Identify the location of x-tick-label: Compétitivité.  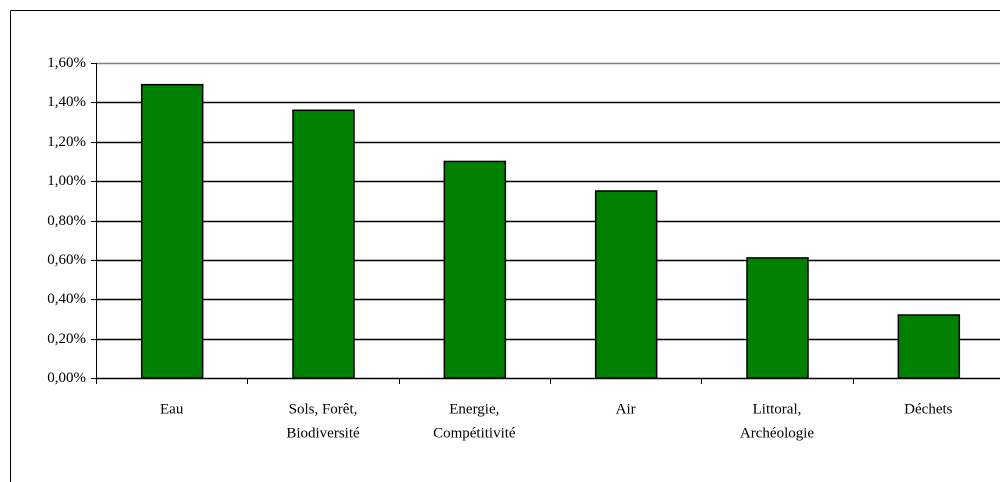
(474, 433).